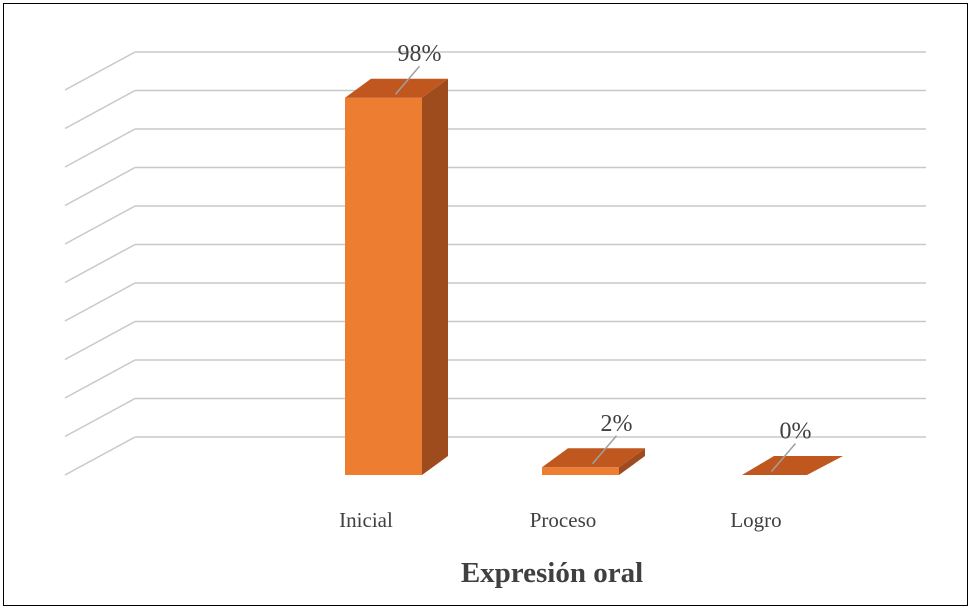 The height and width of the screenshot is (610, 972). I want to click on category-label: Inicial, so click(366, 520).